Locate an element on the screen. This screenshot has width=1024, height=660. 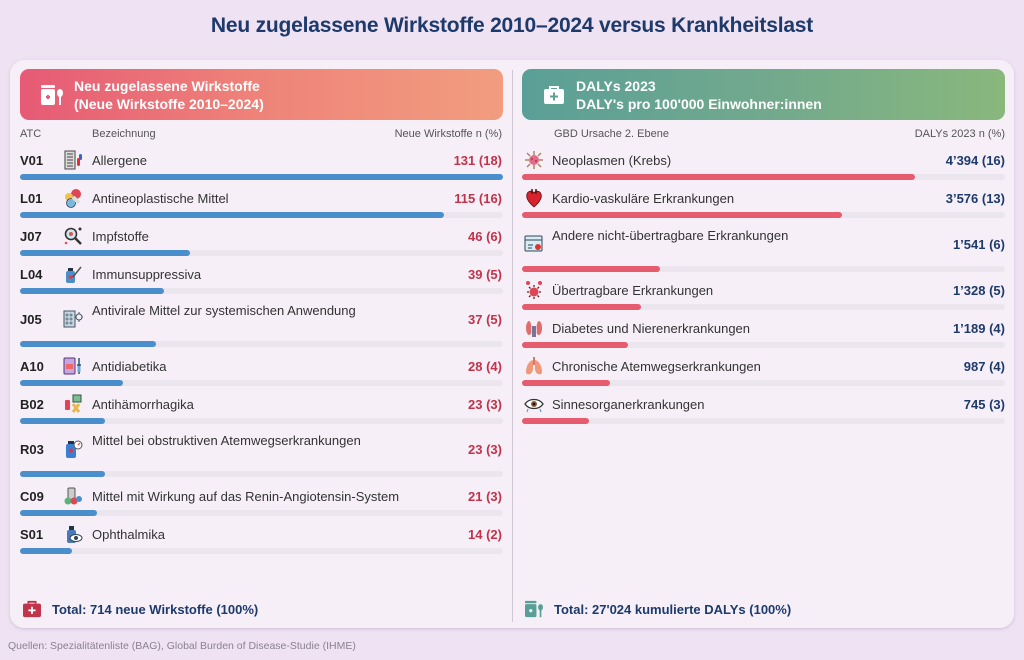
row-value: 1’189 (4) is located at coordinates (978, 328).